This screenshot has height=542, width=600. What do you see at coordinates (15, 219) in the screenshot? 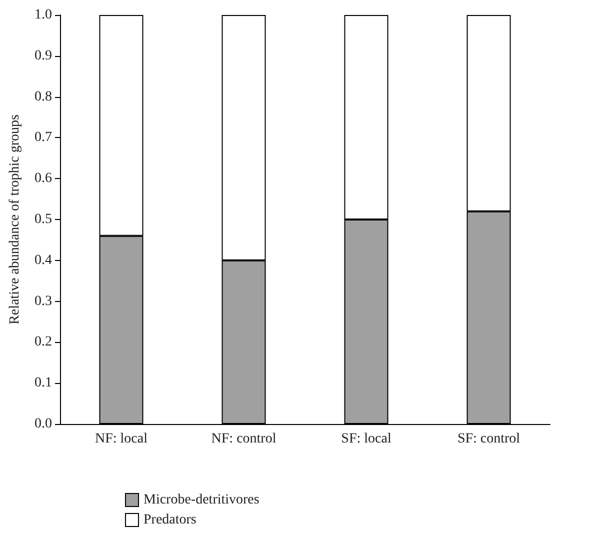
I see `y-axis-title: Relative abundance of trophic groups` at bounding box center [15, 219].